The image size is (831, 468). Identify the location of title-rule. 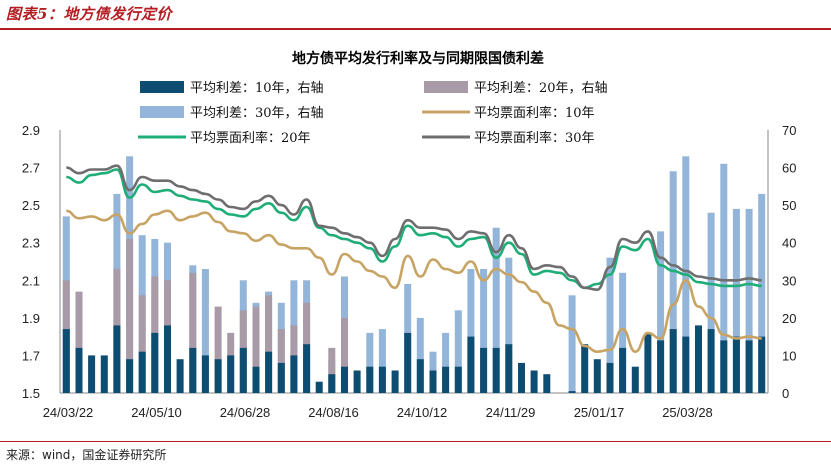
(415, 29).